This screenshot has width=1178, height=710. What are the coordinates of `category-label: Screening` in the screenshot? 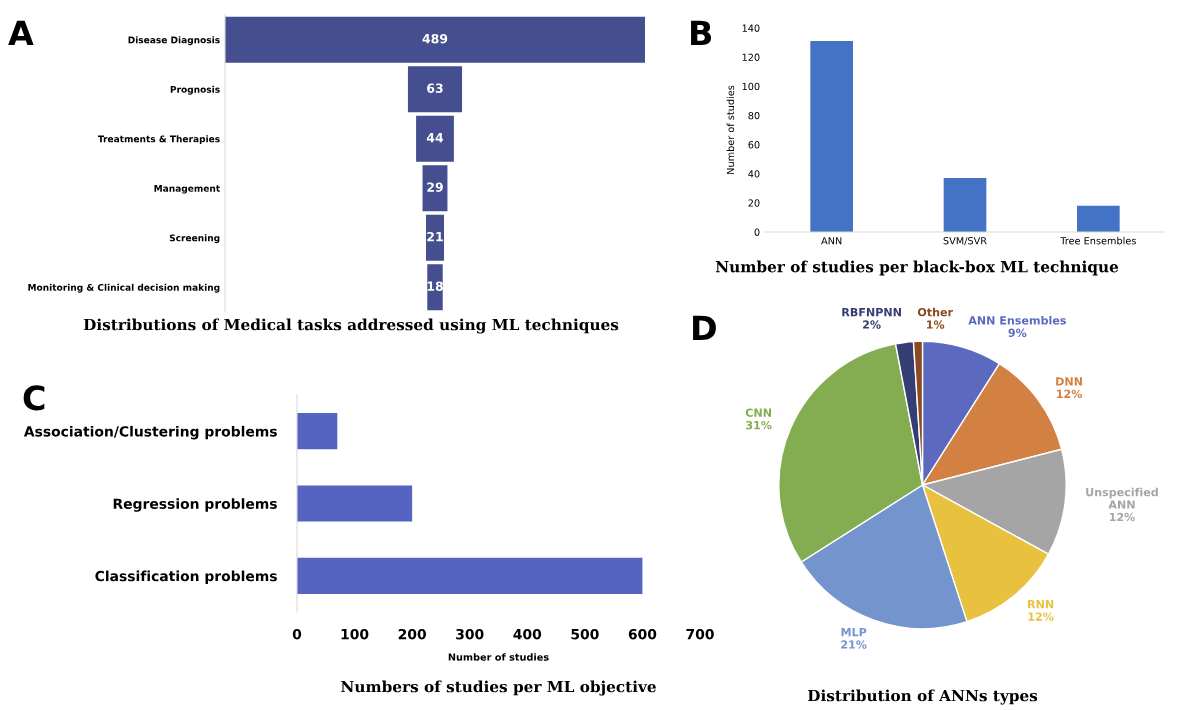 It's located at (194, 239).